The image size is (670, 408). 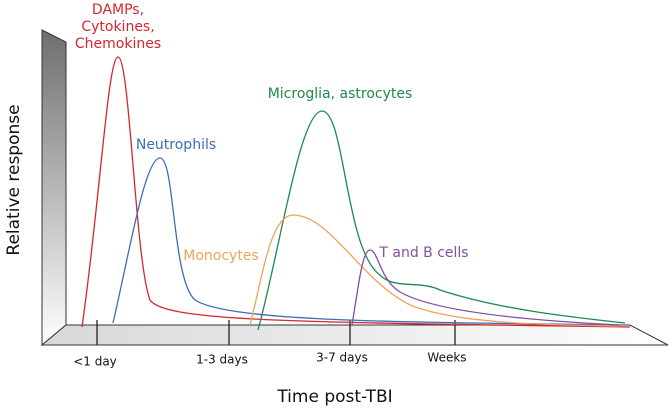 I want to click on axis-floor, so click(x=354, y=335).